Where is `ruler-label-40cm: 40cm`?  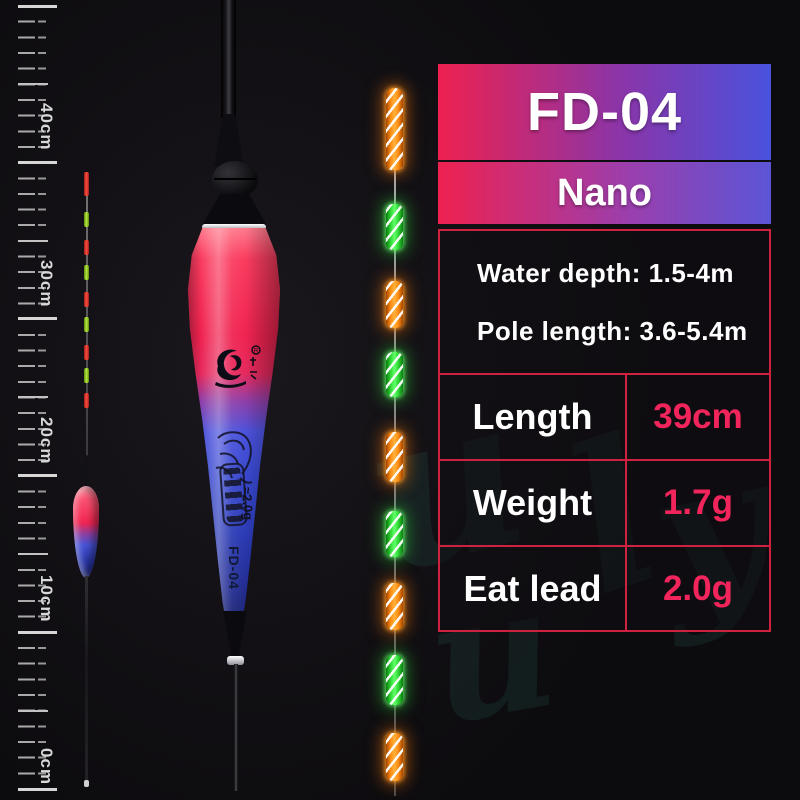 ruler-label-40cm: 40cm is located at coordinates (46, 127).